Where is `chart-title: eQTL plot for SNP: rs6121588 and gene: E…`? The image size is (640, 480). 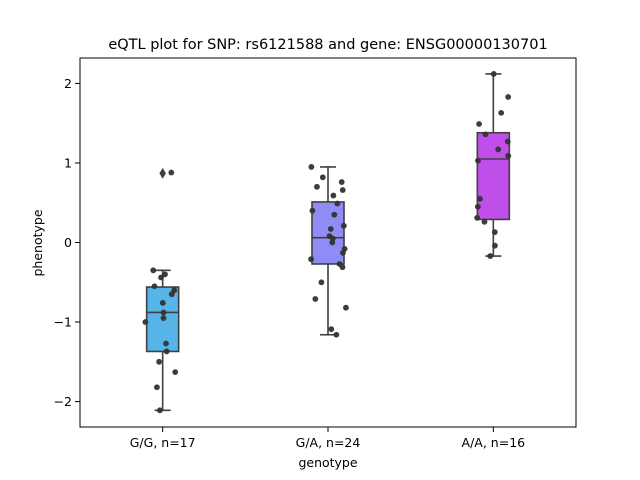 chart-title: eQTL plot for SNP: rs6121588 and gene: E… is located at coordinates (327, 45).